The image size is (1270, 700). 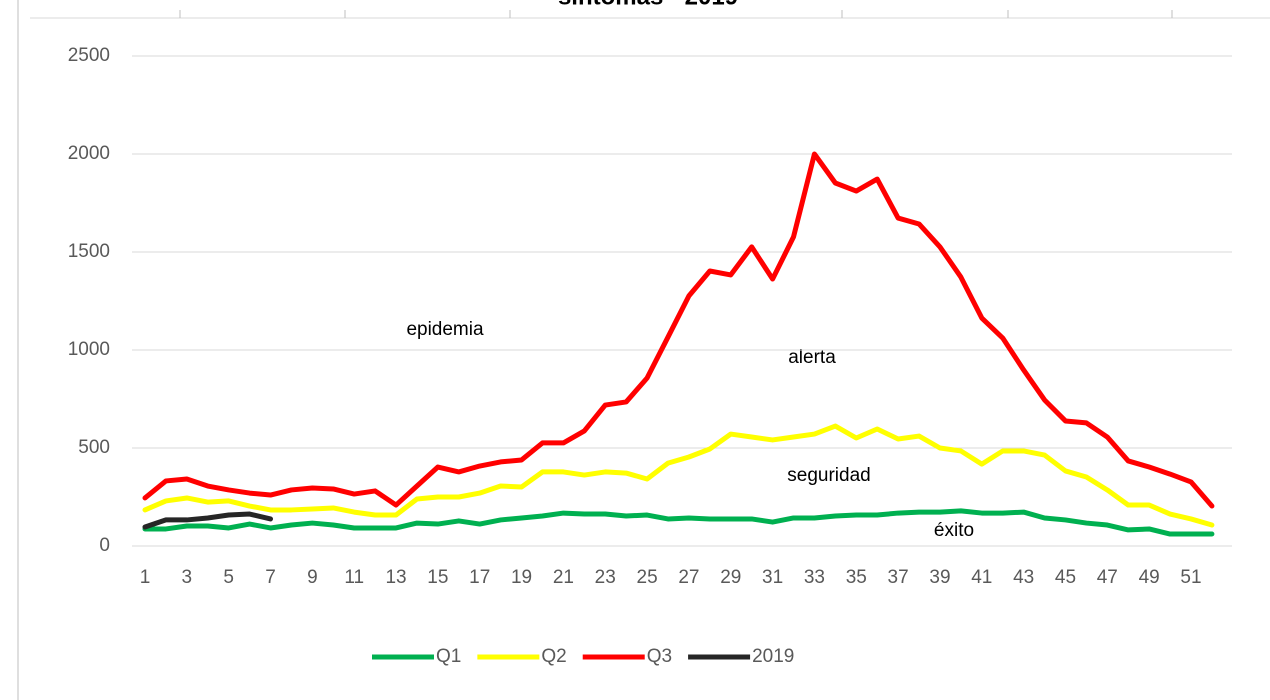 What do you see at coordinates (954, 530) in the screenshot?
I see `annotation: éxito` at bounding box center [954, 530].